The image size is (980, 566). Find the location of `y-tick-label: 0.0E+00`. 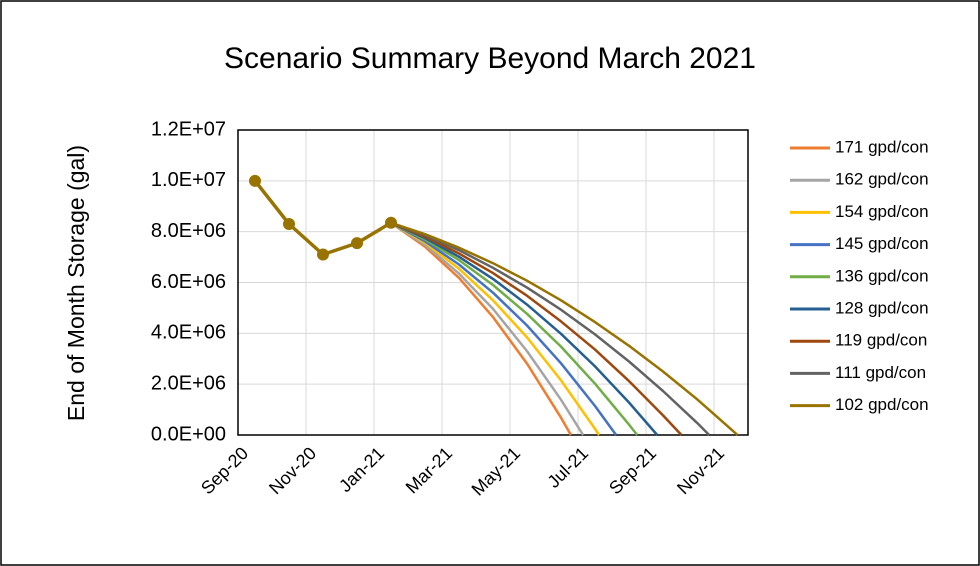

y-tick-label: 0.0E+00 is located at coordinates (188, 434).